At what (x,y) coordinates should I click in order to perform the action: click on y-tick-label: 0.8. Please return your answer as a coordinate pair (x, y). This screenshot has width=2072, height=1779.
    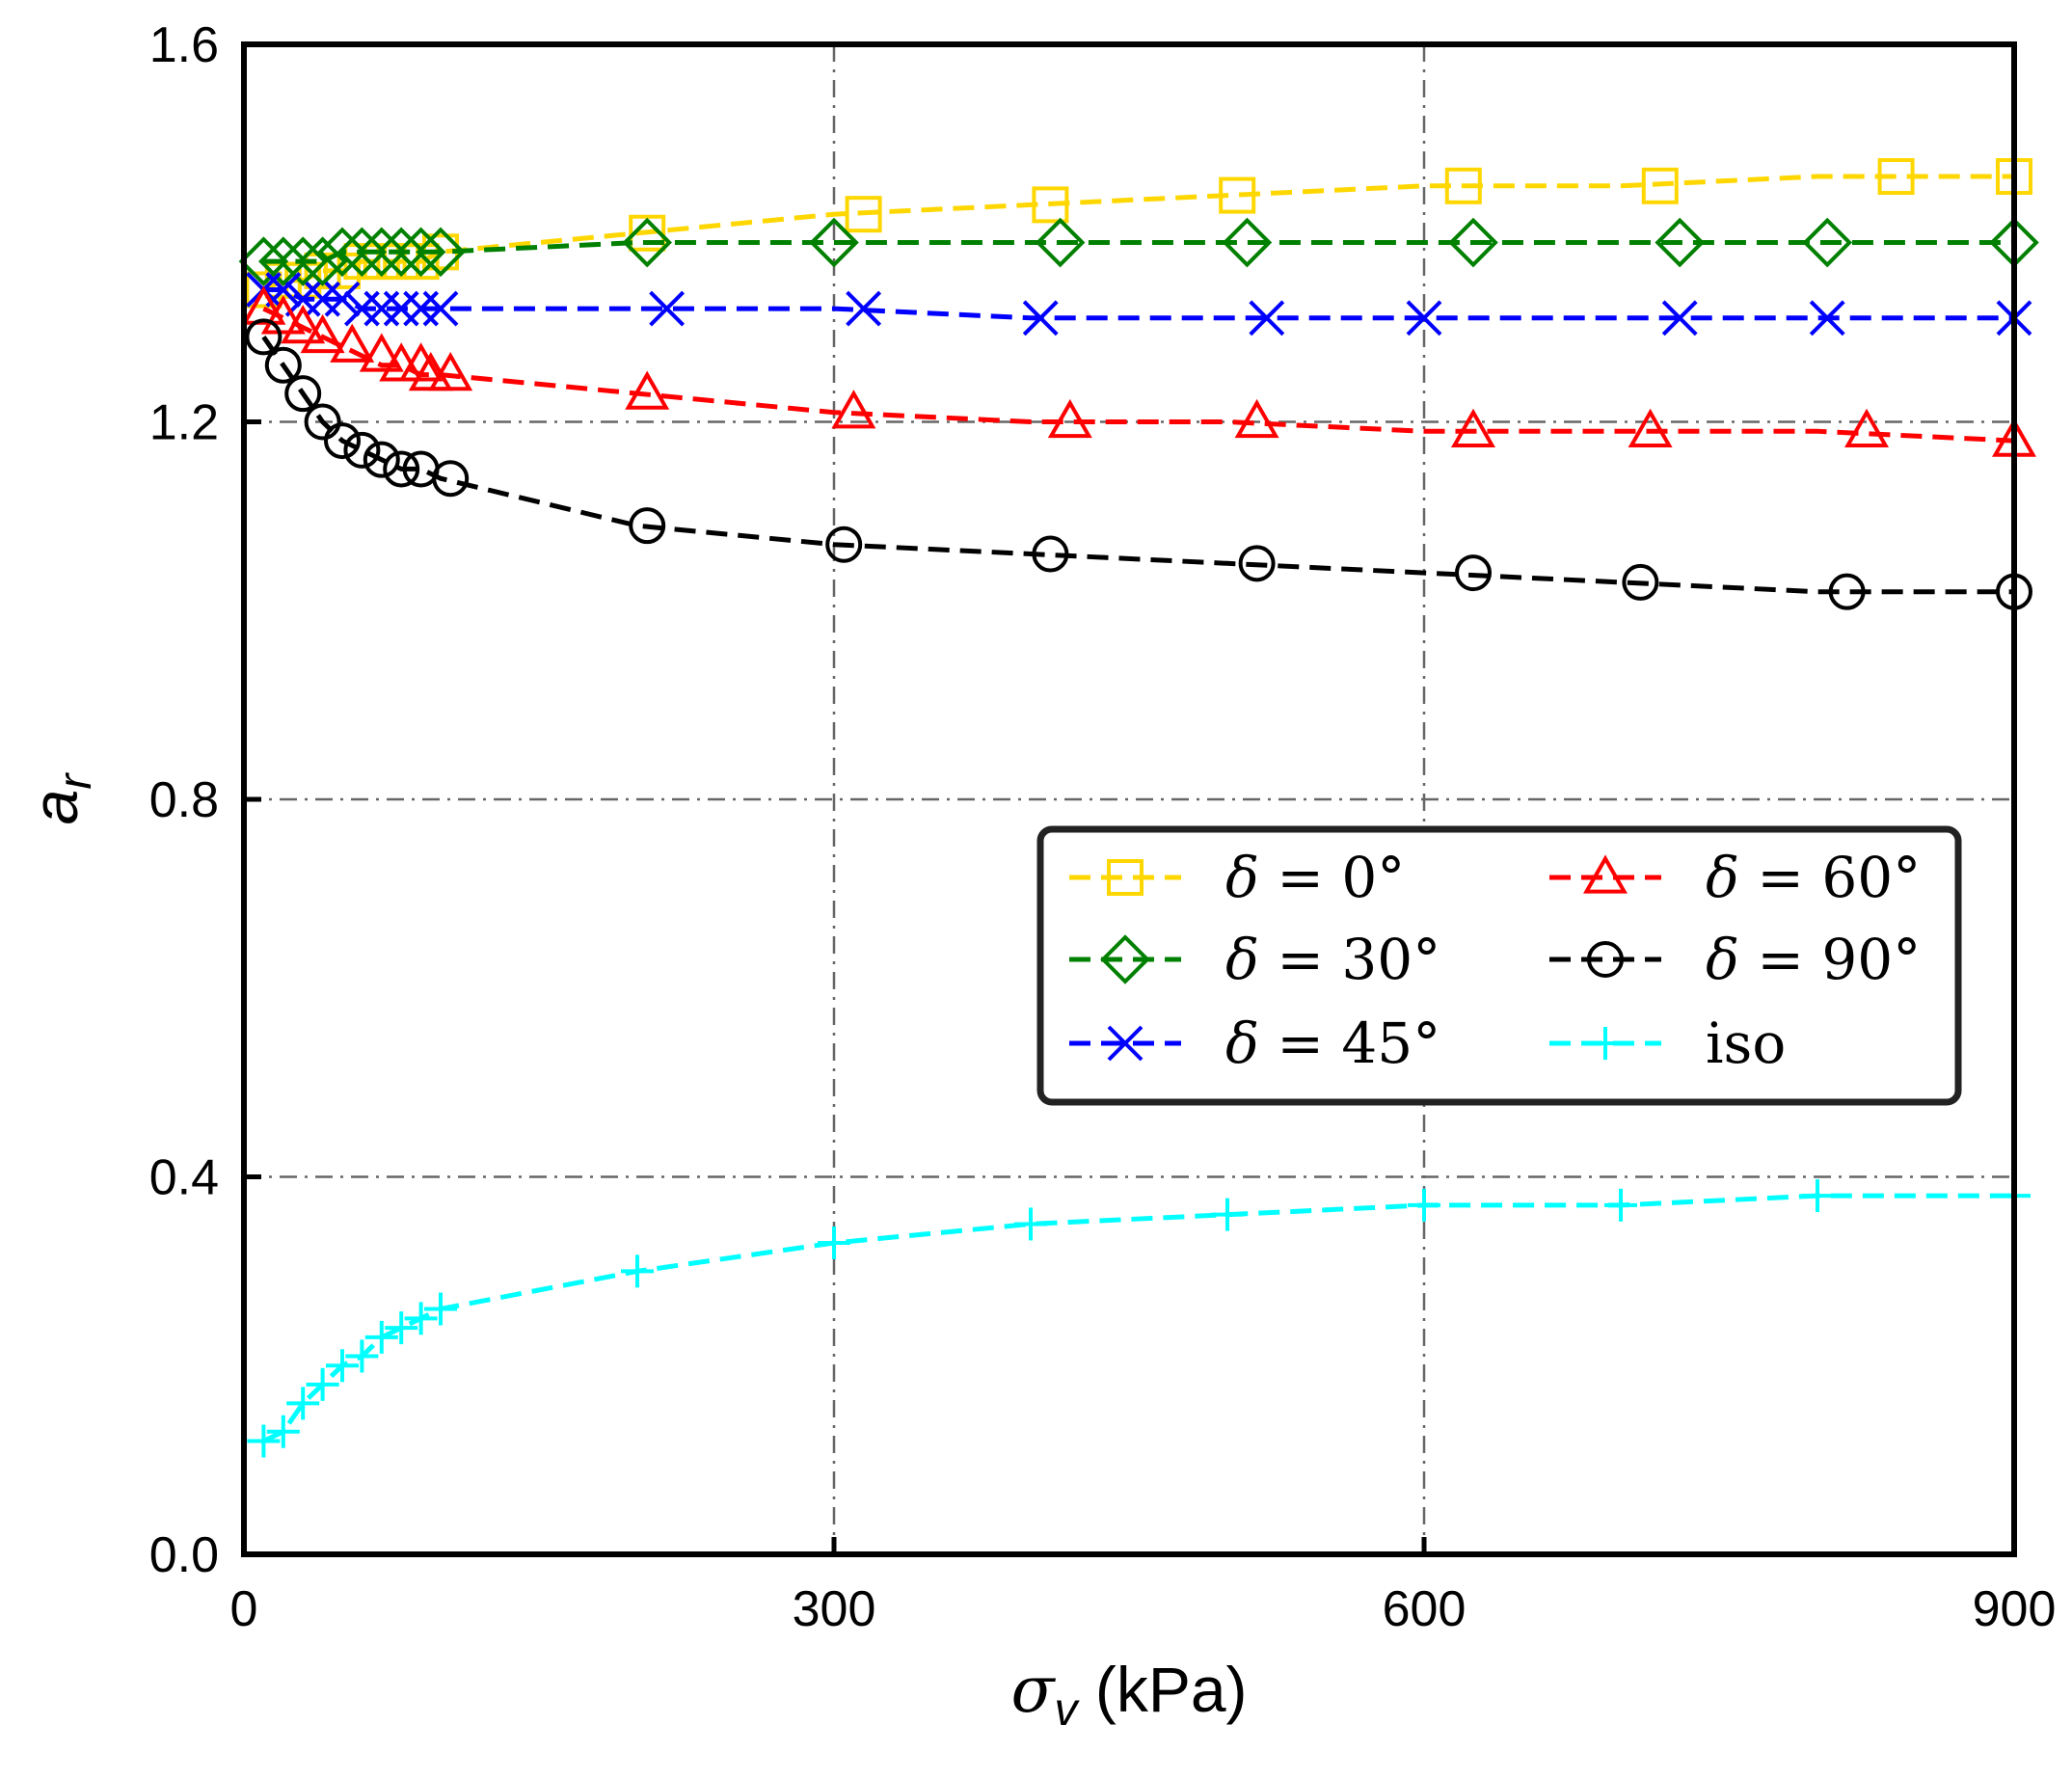
    Looking at the image, I should click on (184, 800).